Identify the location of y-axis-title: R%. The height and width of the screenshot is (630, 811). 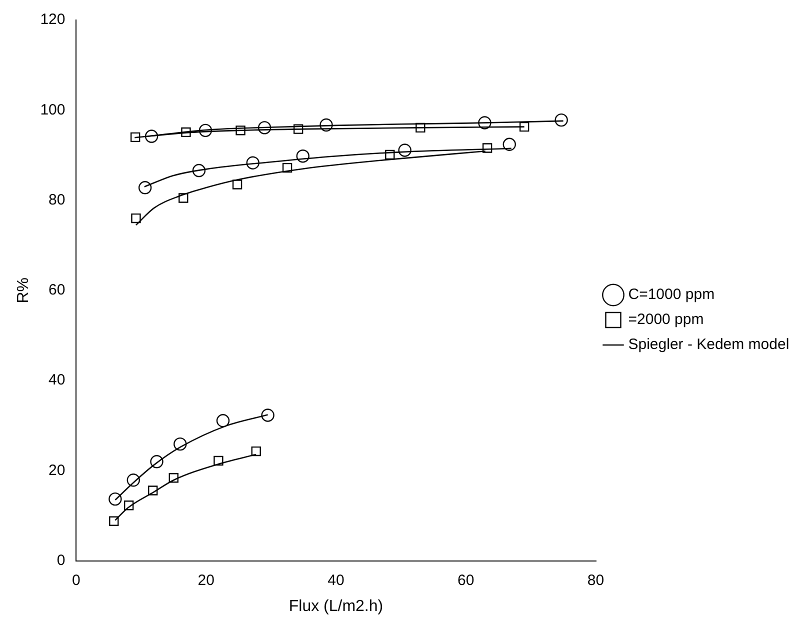
(23, 291).